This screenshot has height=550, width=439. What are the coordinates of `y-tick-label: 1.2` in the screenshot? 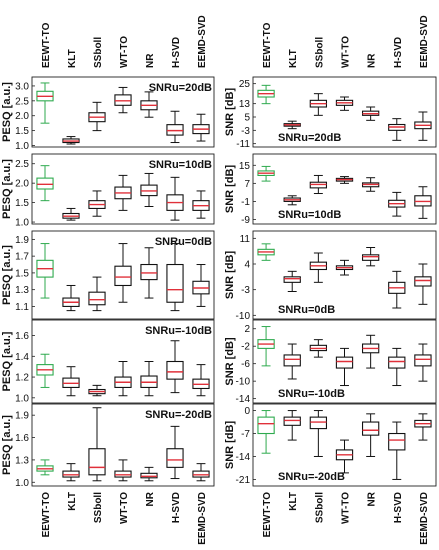 It's located at (22, 378).